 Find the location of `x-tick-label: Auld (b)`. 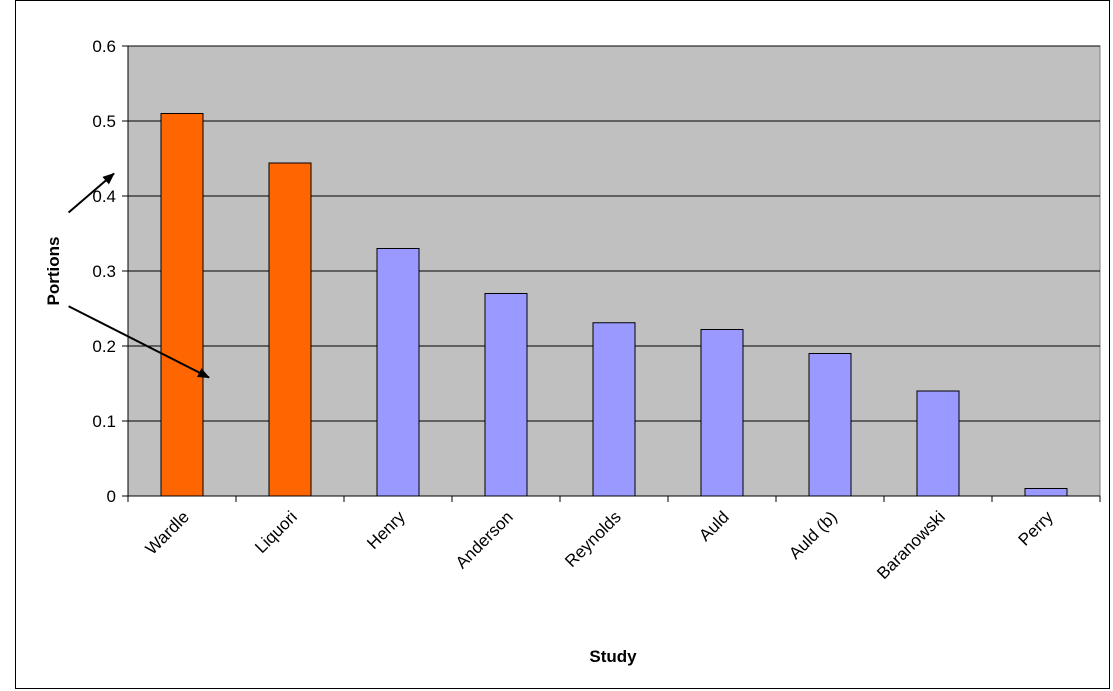

x-tick-label: Auld (b) is located at coordinates (813, 535).